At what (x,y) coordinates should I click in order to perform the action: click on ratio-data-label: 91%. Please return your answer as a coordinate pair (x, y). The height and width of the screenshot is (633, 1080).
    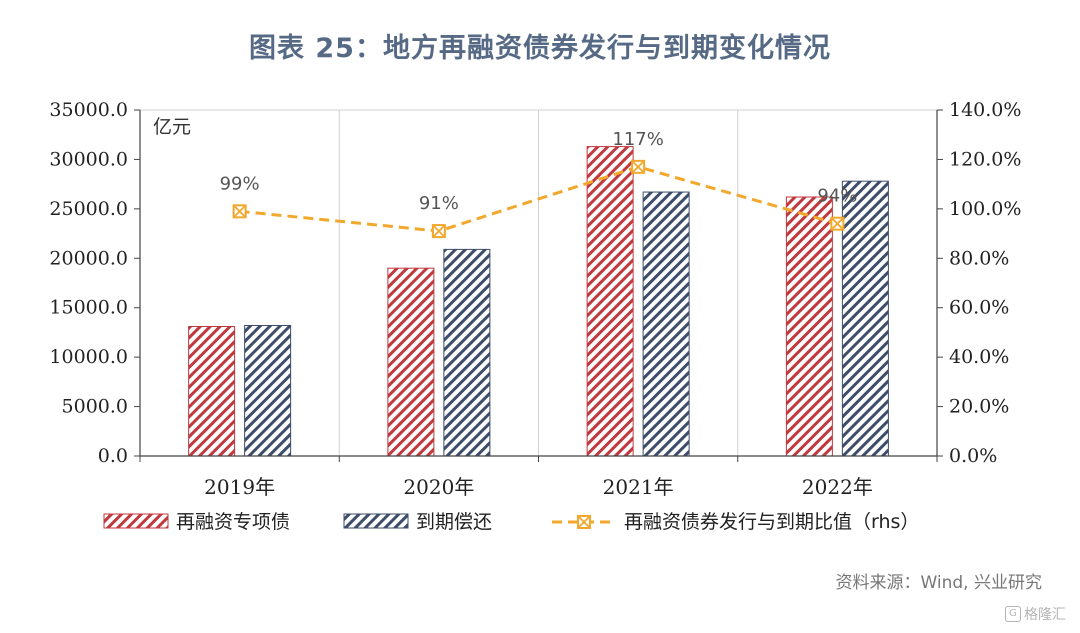
    Looking at the image, I should click on (439, 203).